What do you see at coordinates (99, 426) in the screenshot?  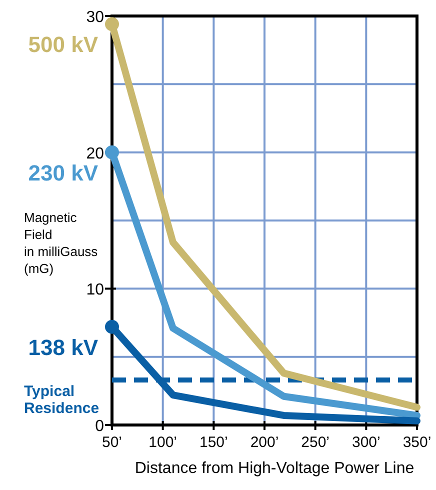 I see `y-tick-label: 0` at bounding box center [99, 426].